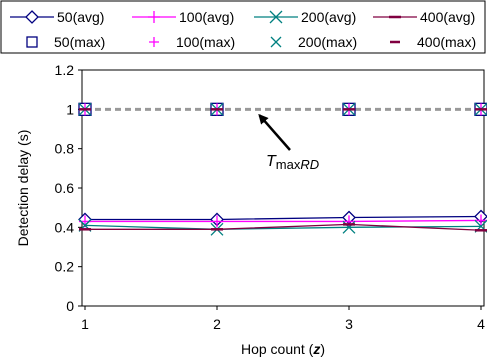  Describe the element at coordinates (481, 324) in the screenshot. I see `x-tick-label: 4` at that location.